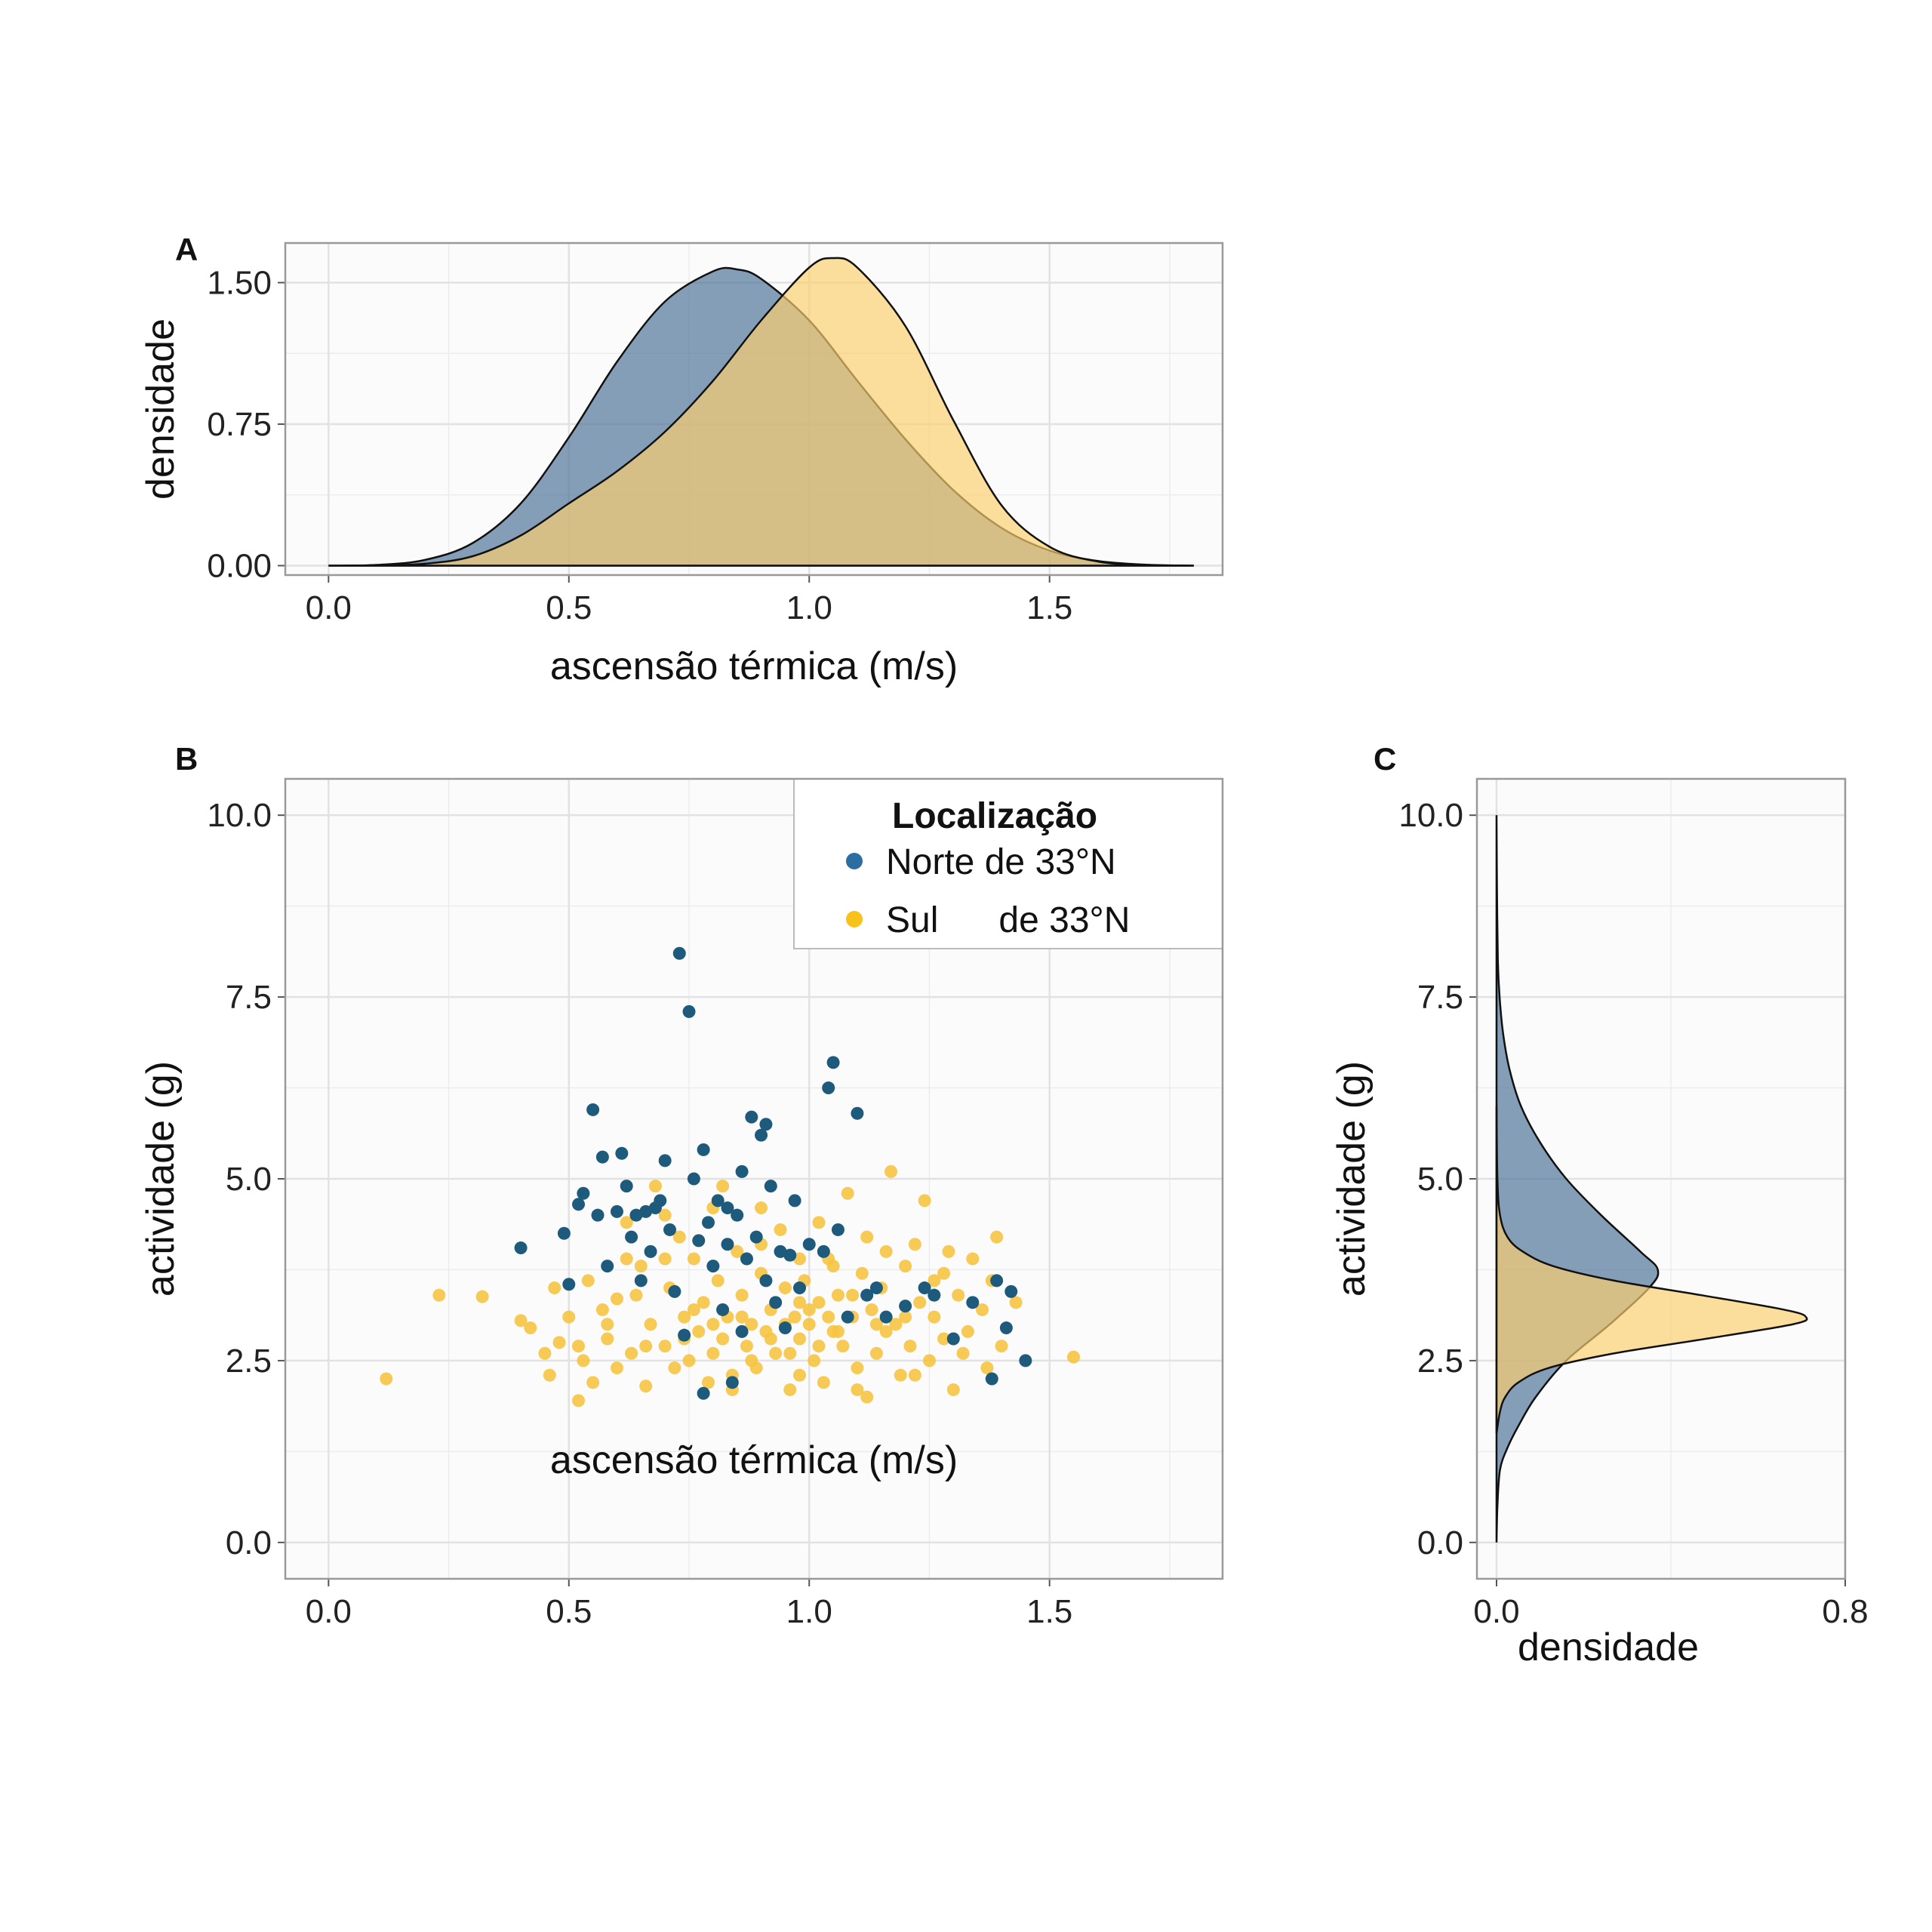  What do you see at coordinates (186, 249) in the screenshot?
I see `panel-letter: A` at bounding box center [186, 249].